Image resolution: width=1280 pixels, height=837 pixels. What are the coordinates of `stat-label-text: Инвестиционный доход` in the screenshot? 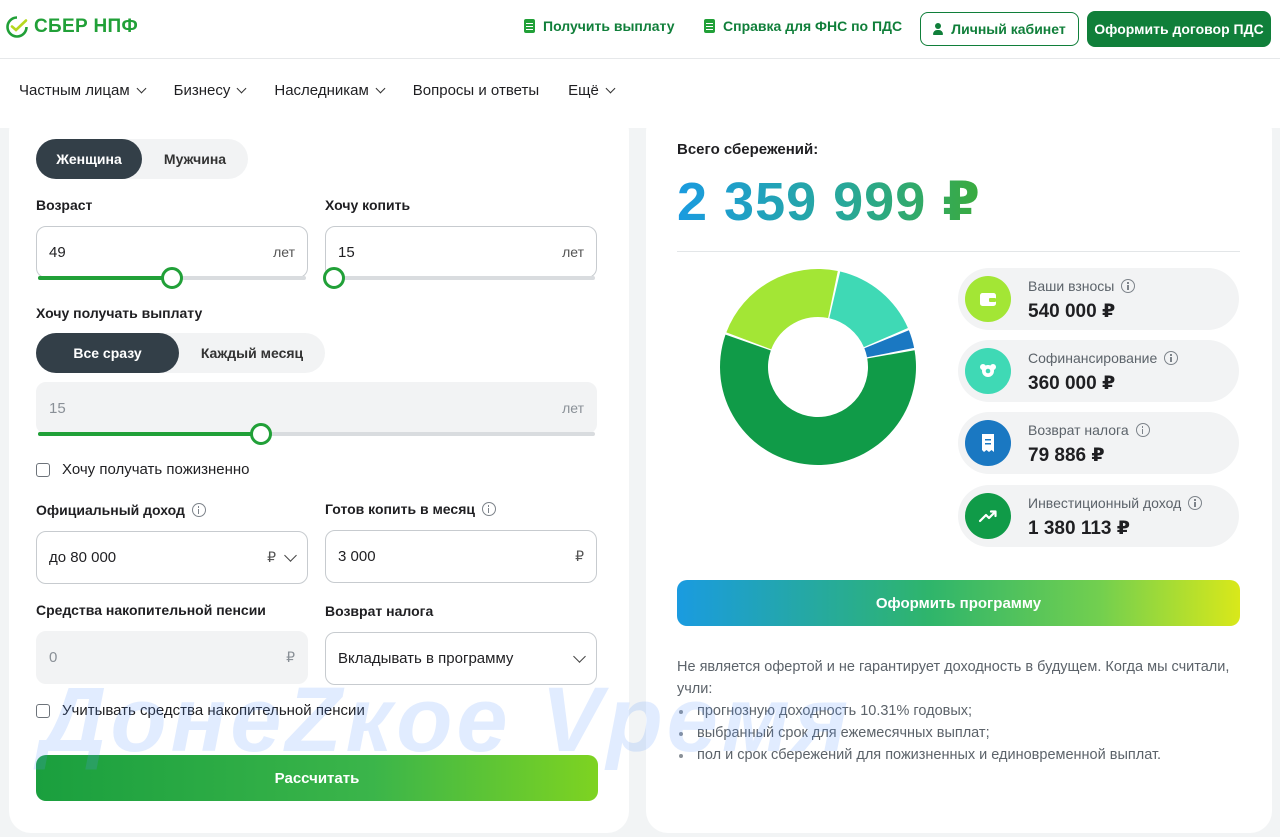 It's located at (1105, 503).